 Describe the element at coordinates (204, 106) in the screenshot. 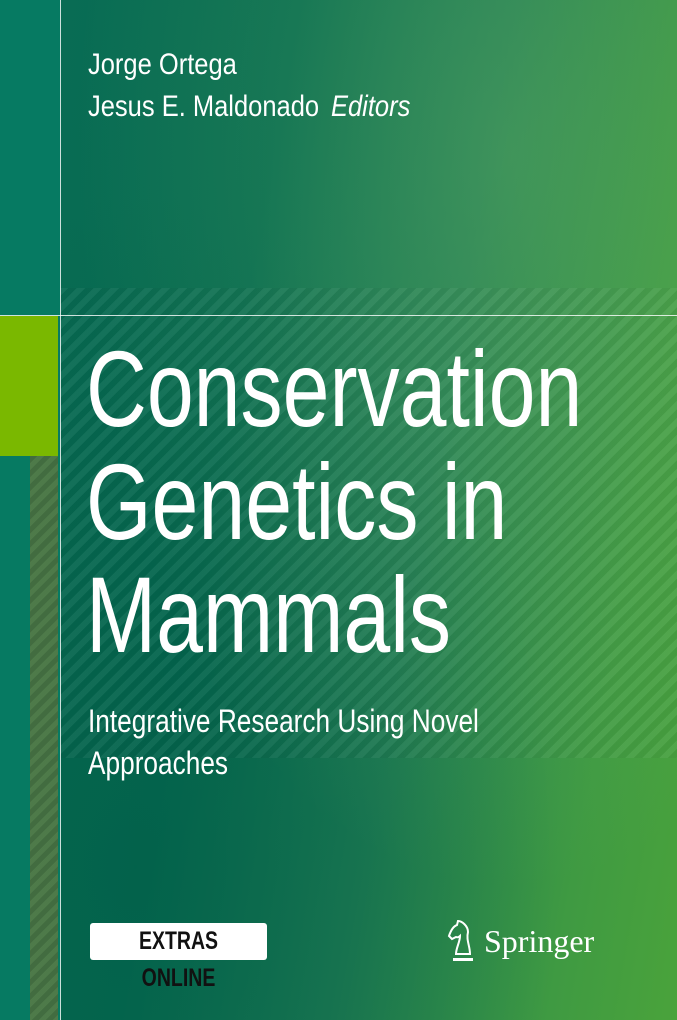

I see `editor-name: Jesus E. Maldonado` at that location.